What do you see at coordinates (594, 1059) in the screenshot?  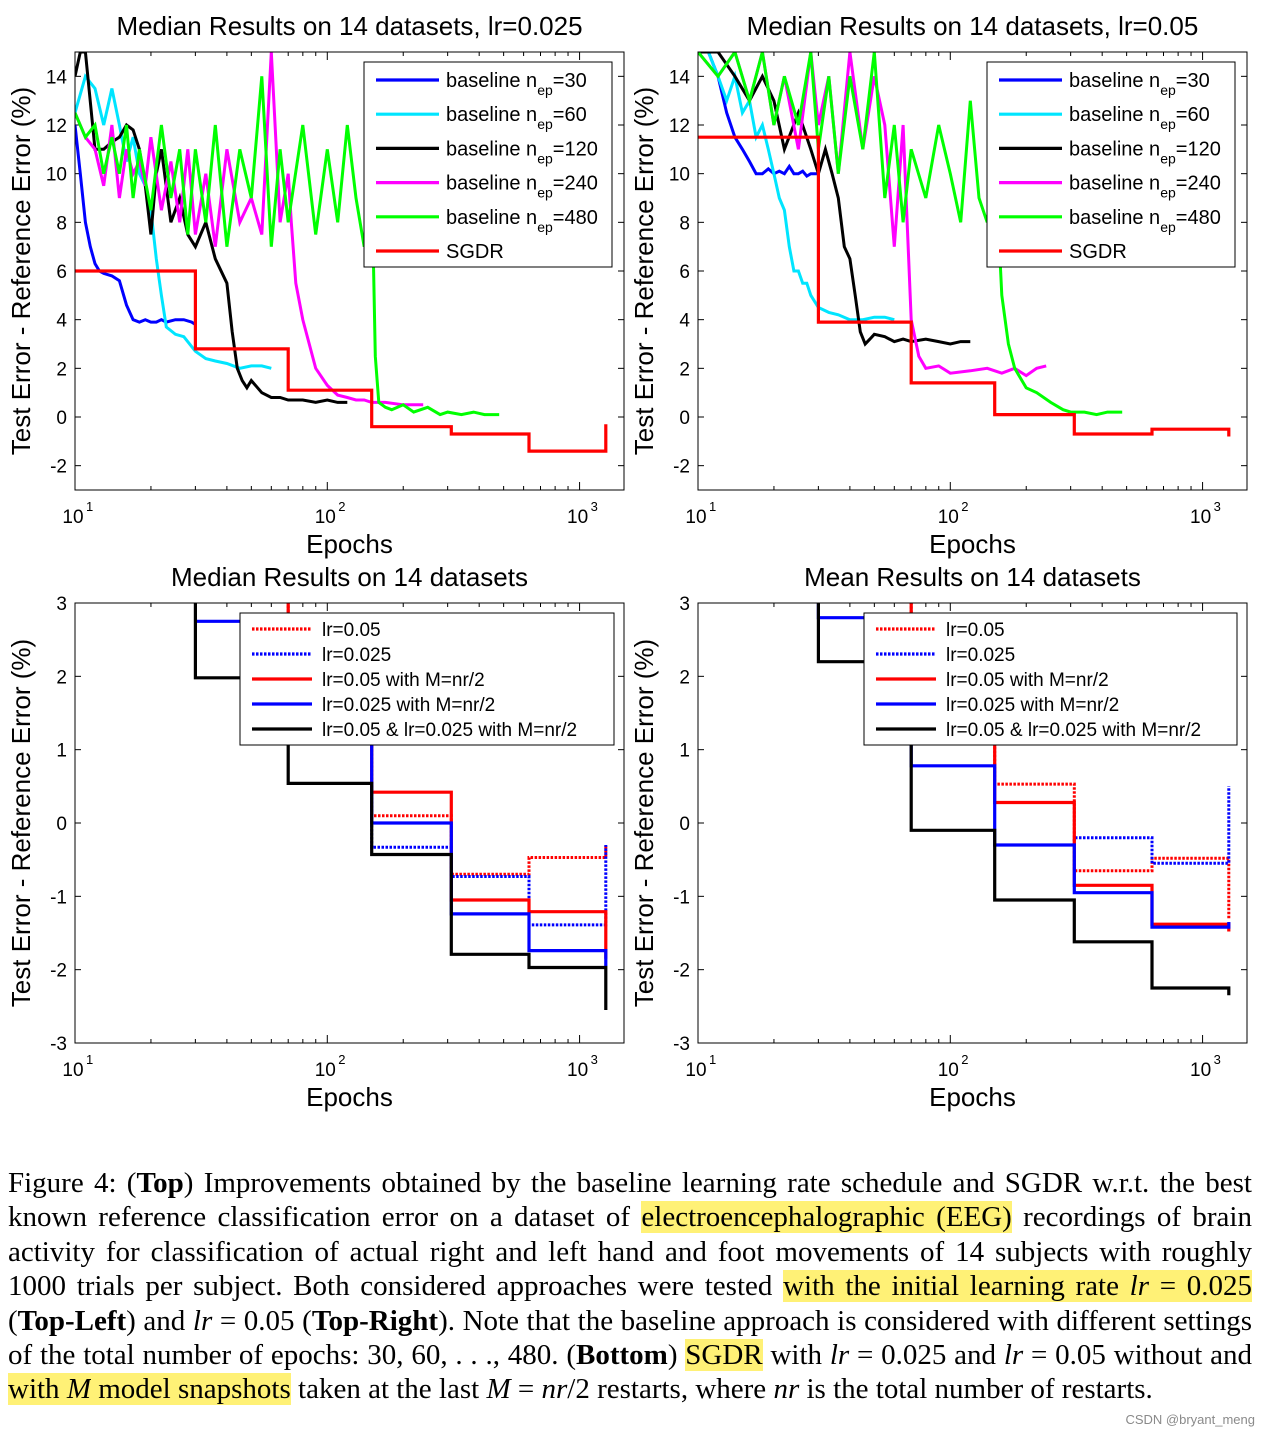 I see `x-tick-exponent: 3` at bounding box center [594, 1059].